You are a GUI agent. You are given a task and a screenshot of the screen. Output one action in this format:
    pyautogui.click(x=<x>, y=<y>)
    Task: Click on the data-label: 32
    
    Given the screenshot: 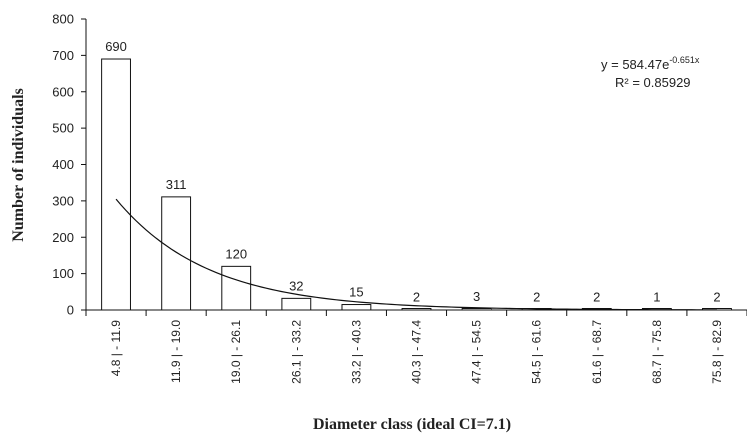 What is the action you would take?
    pyautogui.click(x=296, y=285)
    